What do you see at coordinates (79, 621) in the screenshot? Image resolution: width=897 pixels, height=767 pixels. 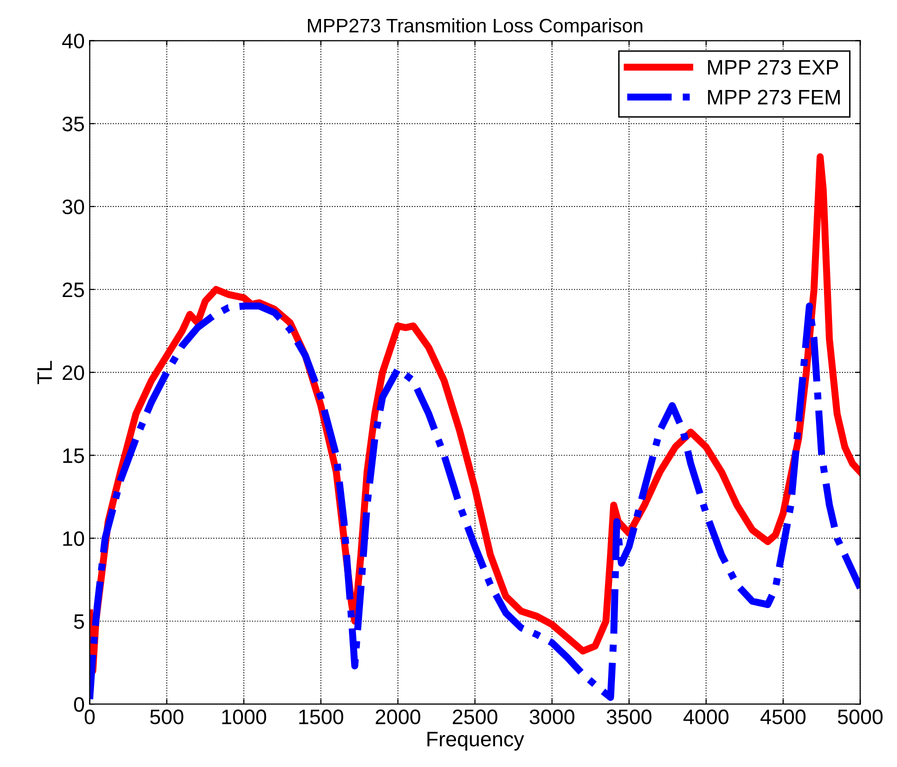 I see `y-tick-label: 5` at bounding box center [79, 621].